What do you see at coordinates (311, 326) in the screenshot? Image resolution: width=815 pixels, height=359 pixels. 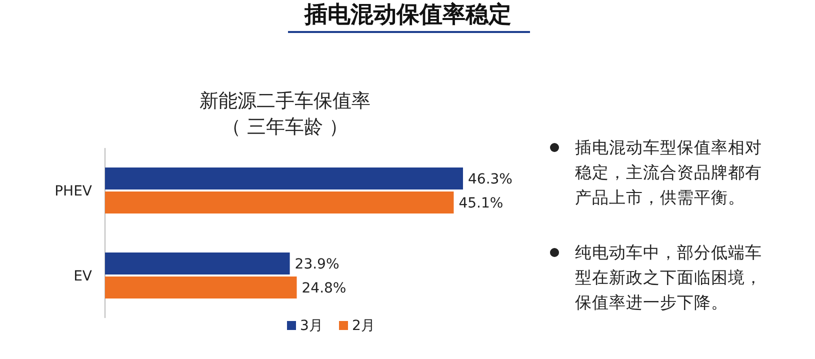 I see `legend-label: 3月` at bounding box center [311, 326].